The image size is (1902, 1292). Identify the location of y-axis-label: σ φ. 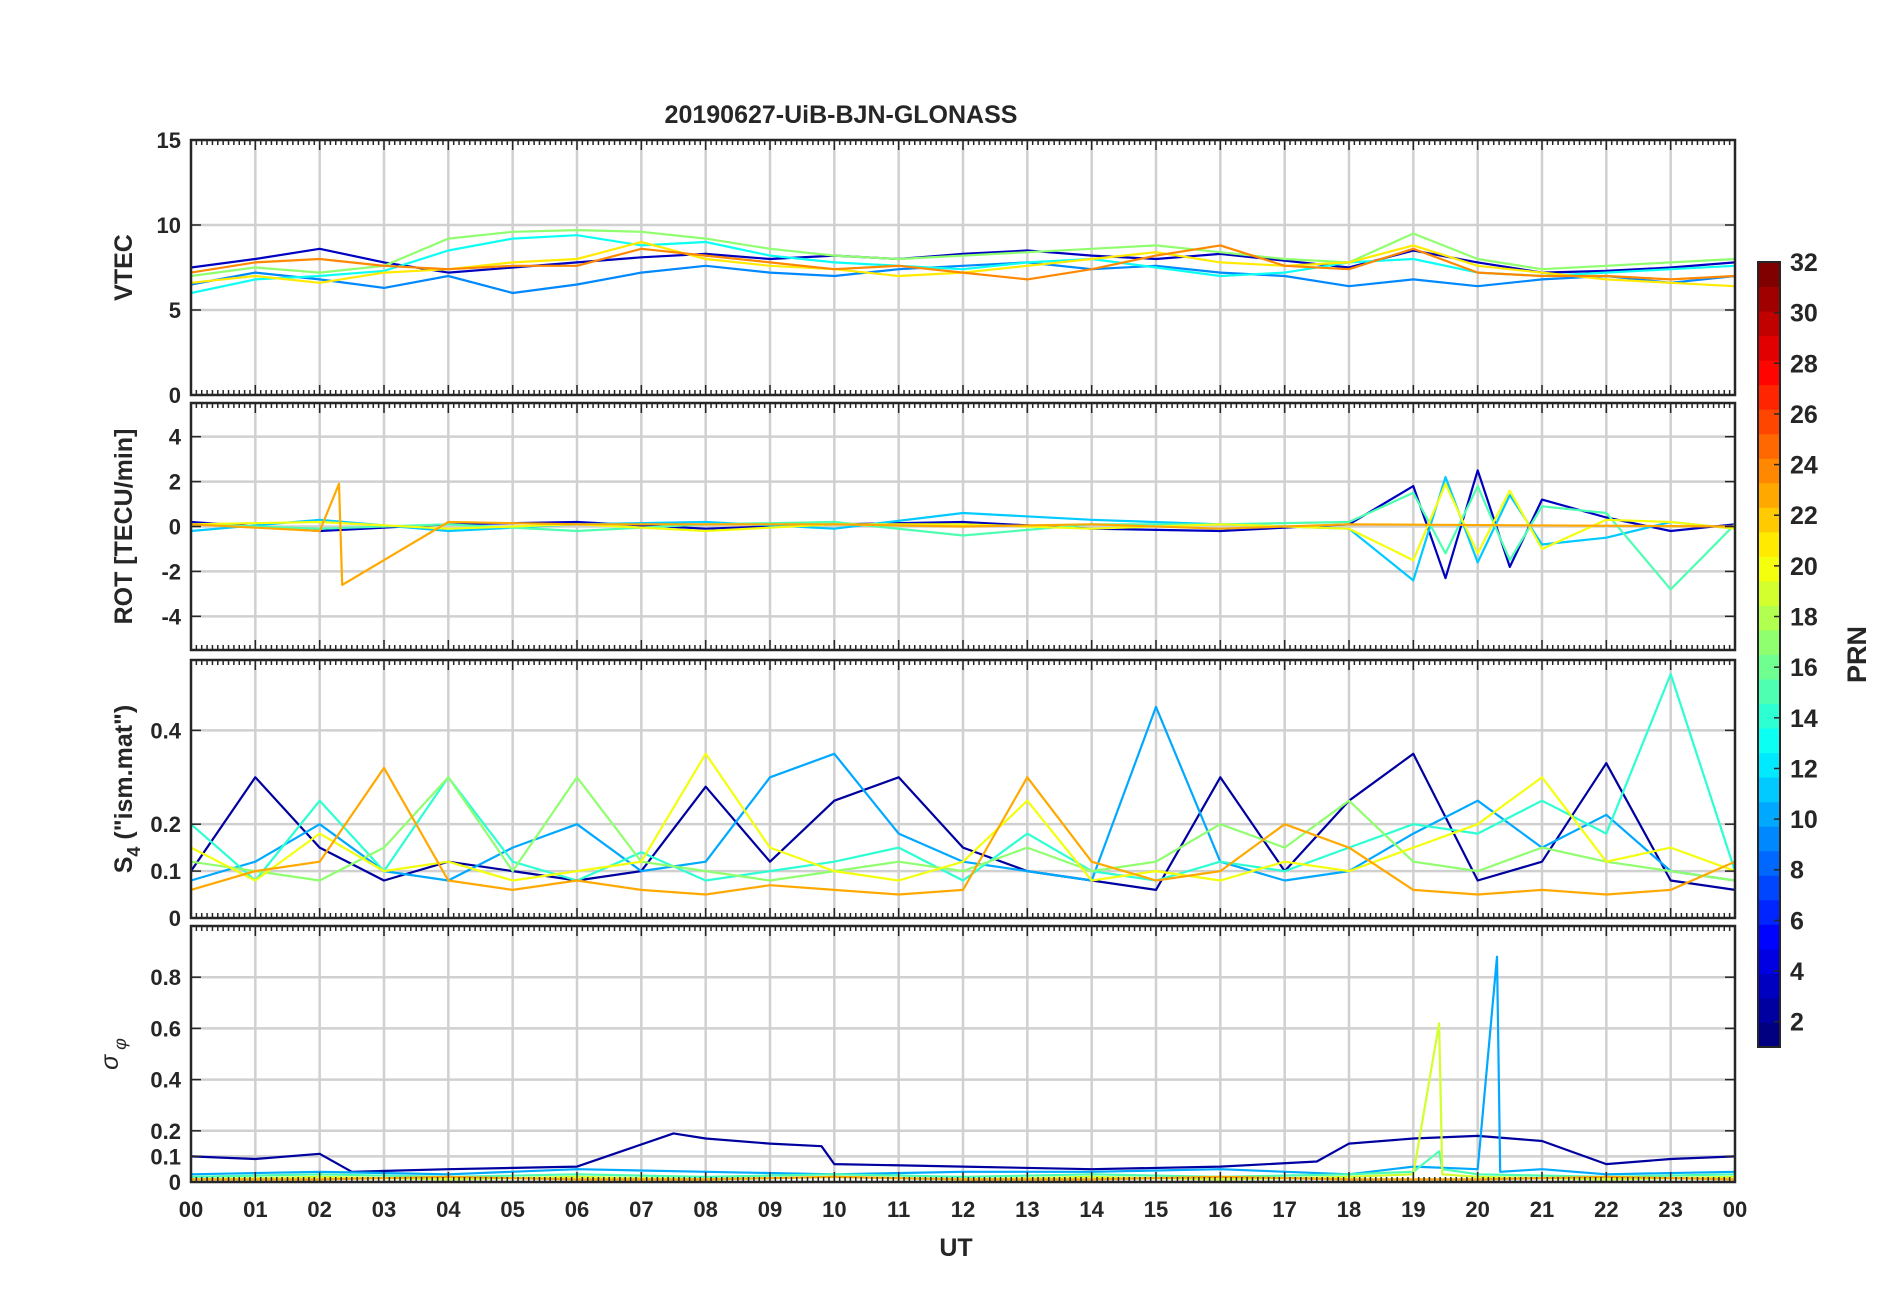
(113, 1054).